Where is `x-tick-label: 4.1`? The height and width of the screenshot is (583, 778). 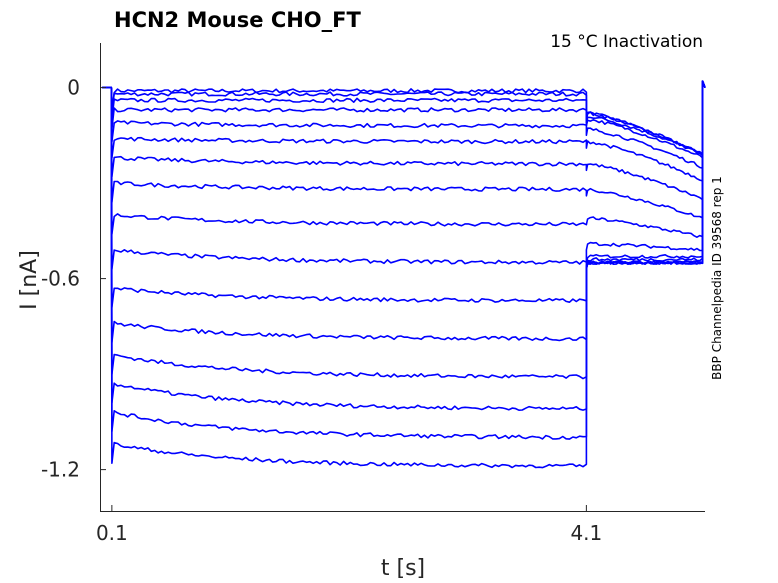
x-tick-label: 4.1 is located at coordinates (586, 533).